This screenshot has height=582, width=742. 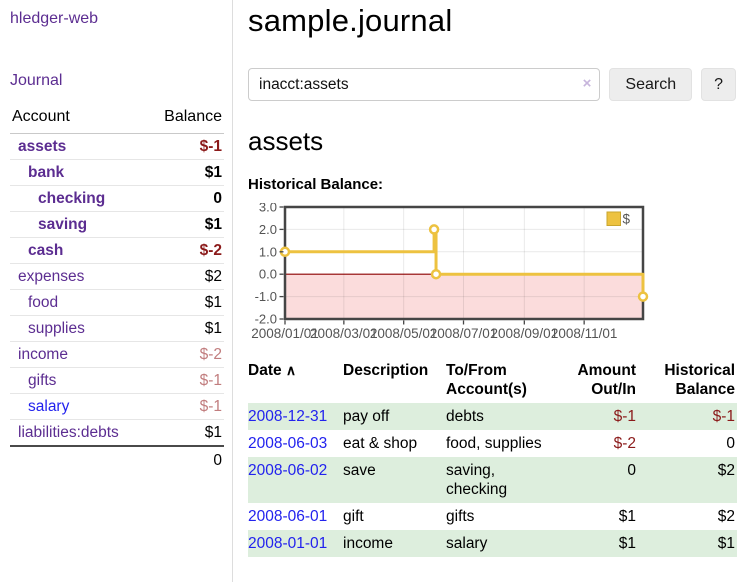 What do you see at coordinates (36, 80) in the screenshot?
I see `sidebar-item-journal: Journal` at bounding box center [36, 80].